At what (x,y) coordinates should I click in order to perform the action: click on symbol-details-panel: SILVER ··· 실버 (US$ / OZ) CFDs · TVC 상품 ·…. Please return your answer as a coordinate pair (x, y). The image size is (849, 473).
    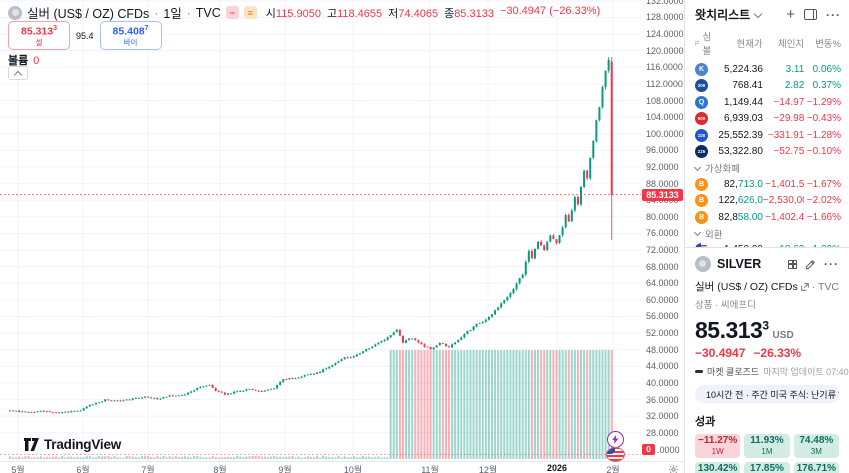
    Looking at the image, I should click on (766, 360).